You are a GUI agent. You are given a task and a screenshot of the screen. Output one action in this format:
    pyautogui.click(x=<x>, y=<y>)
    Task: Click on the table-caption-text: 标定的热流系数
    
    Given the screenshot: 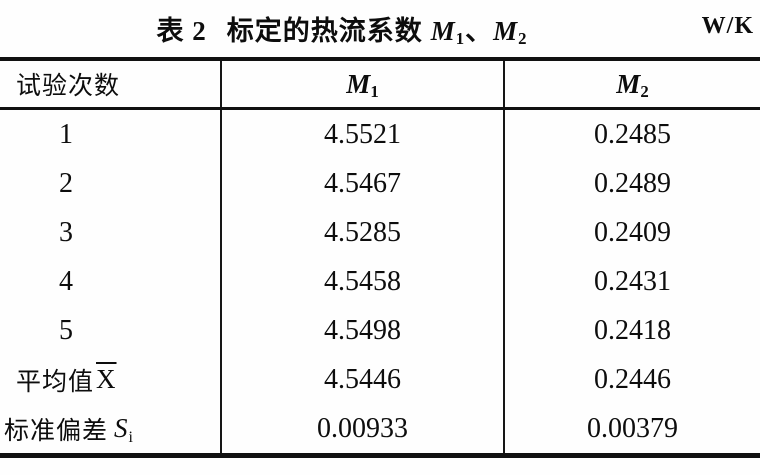 What is the action you would take?
    pyautogui.click(x=324, y=31)
    